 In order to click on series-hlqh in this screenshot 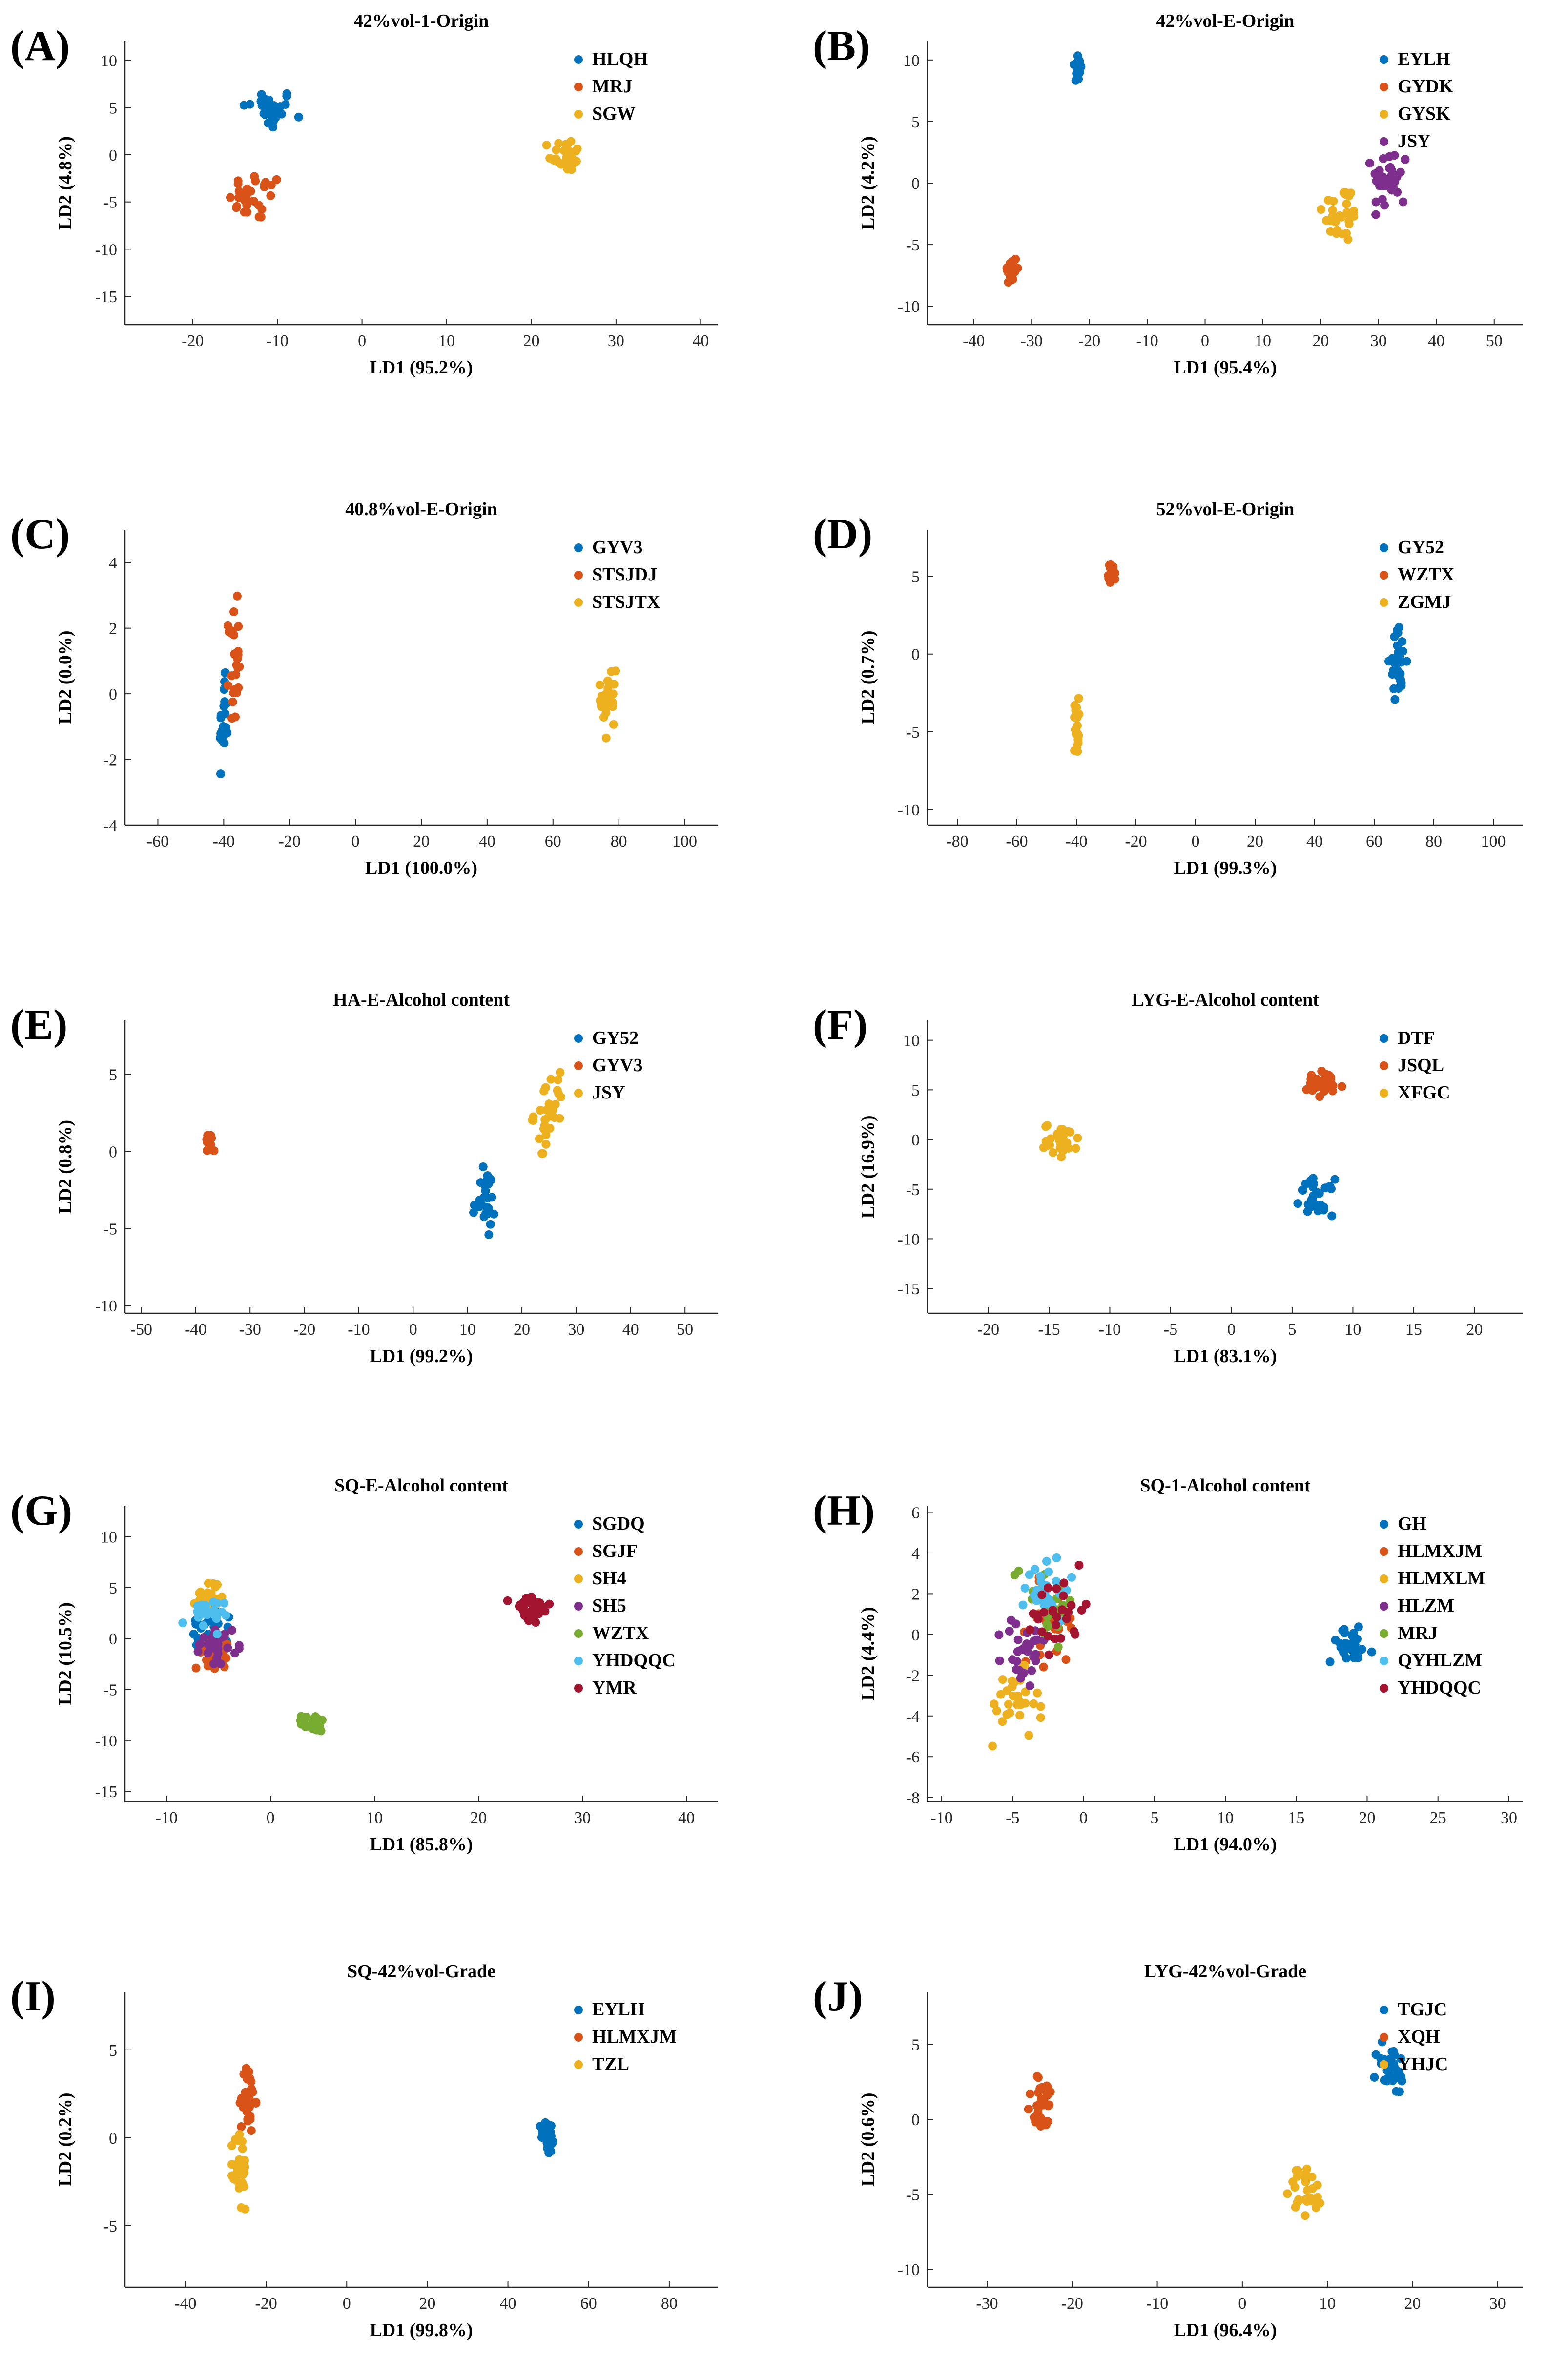, I will do `click(271, 111)`.